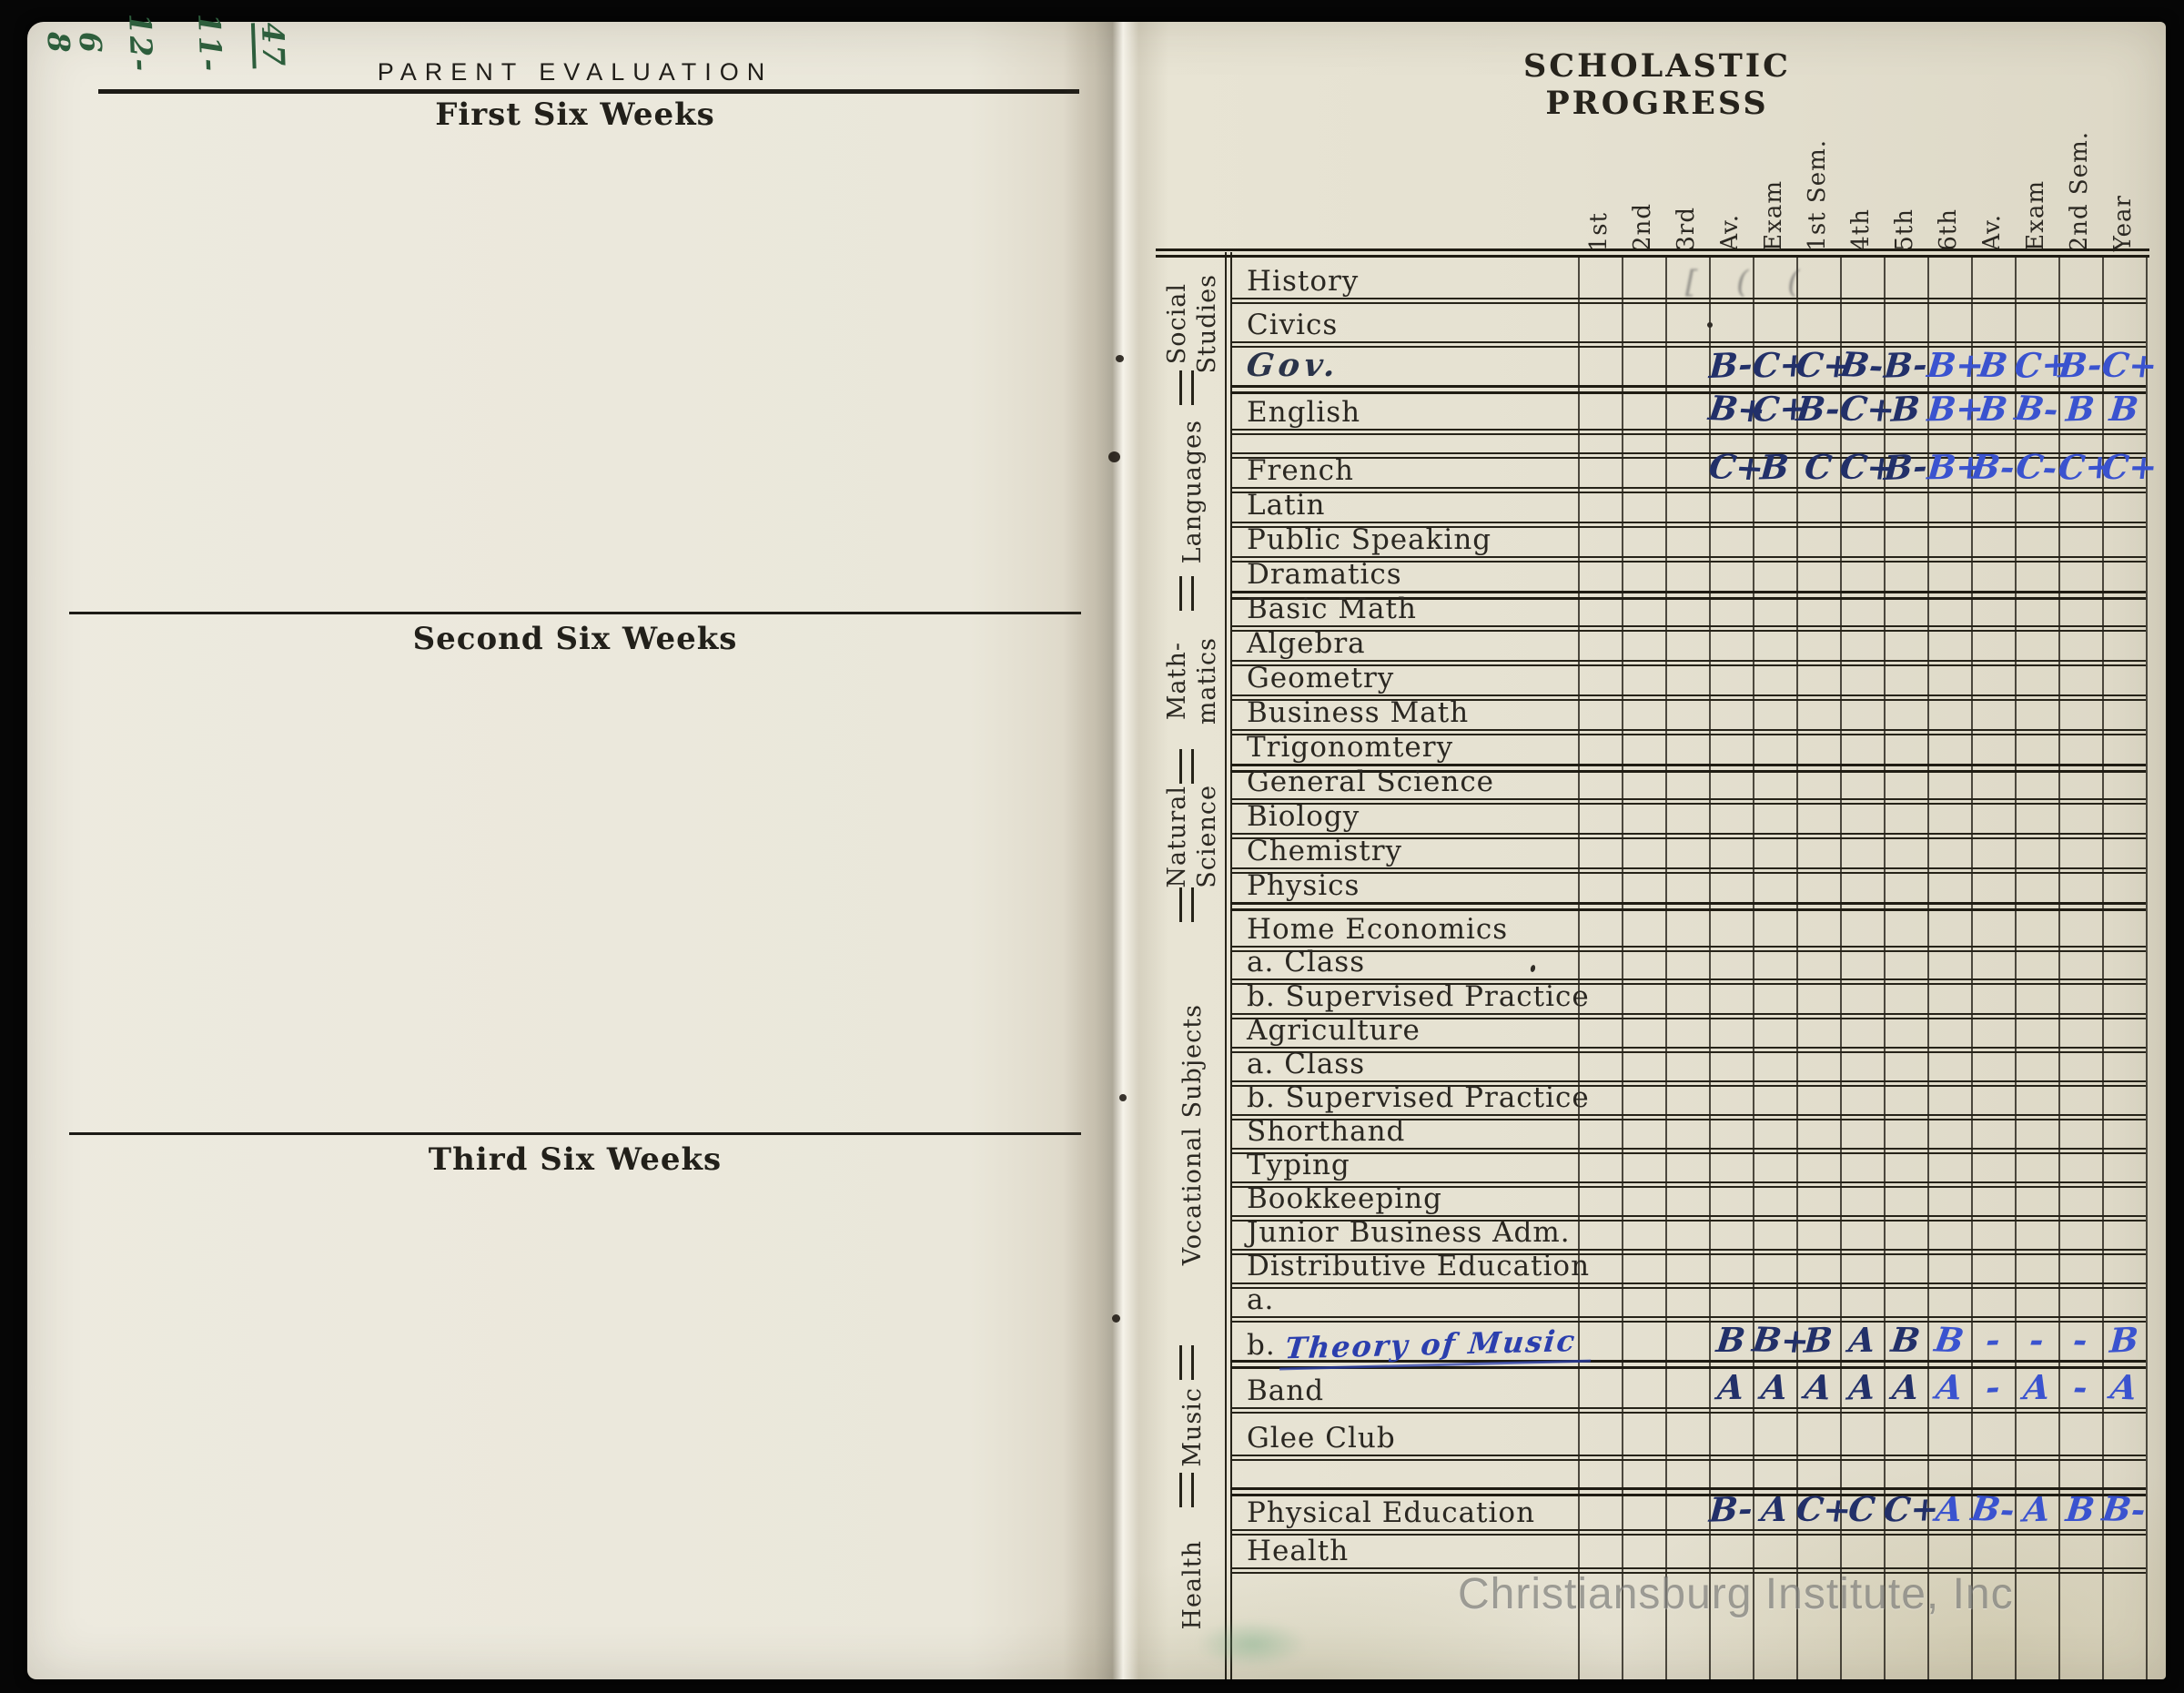  I want to click on section-label-line: Science, so click(1207, 836).